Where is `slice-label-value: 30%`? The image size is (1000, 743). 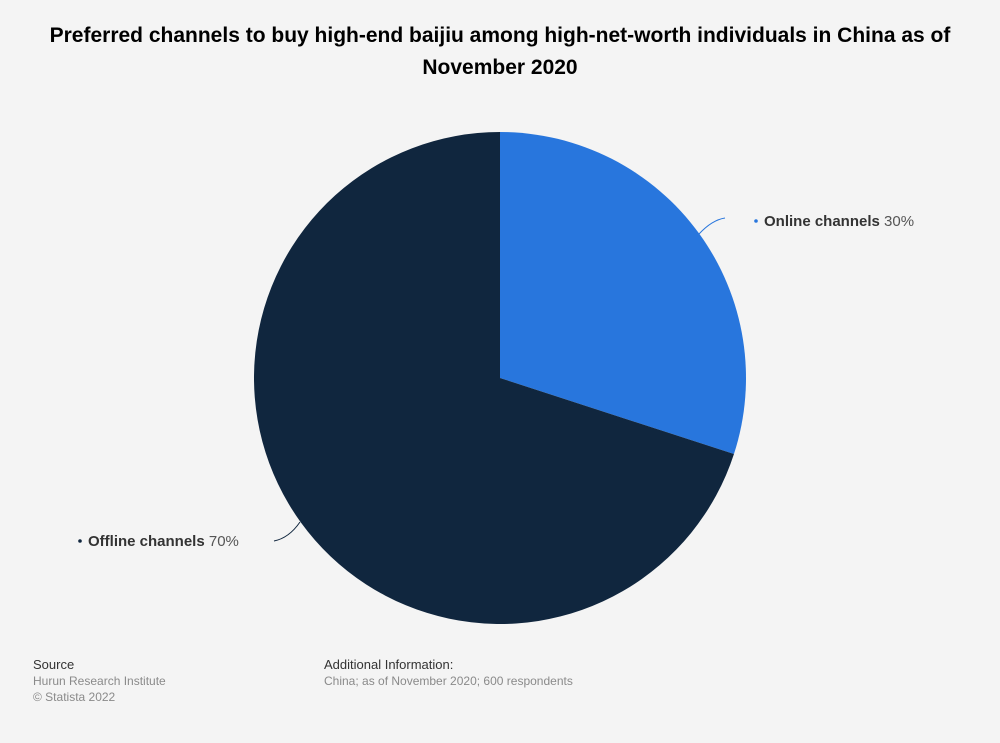
slice-label-value: 30% is located at coordinates (897, 221).